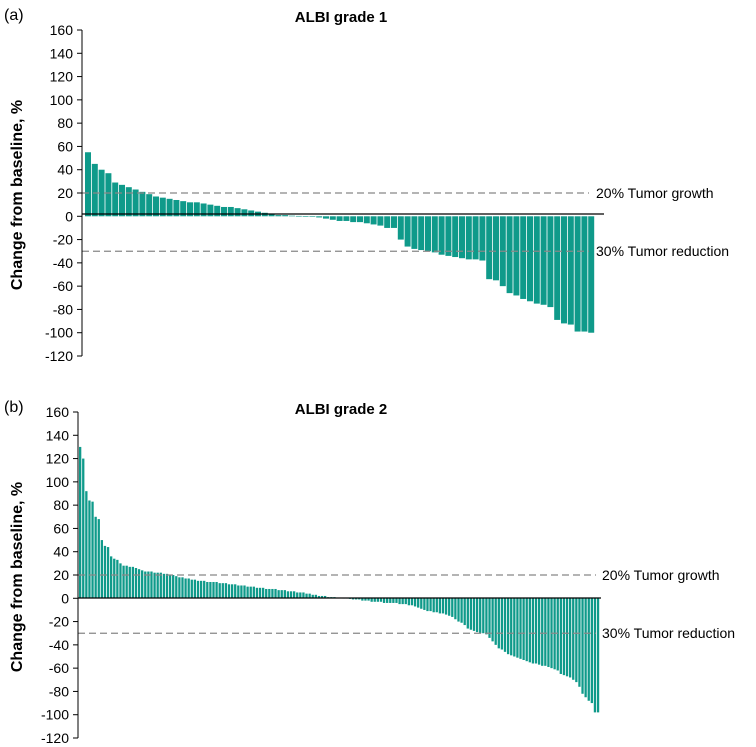 This screenshot has width=756, height=747. What do you see at coordinates (59, 356) in the screenshot?
I see `y-tick-label: -120` at bounding box center [59, 356].